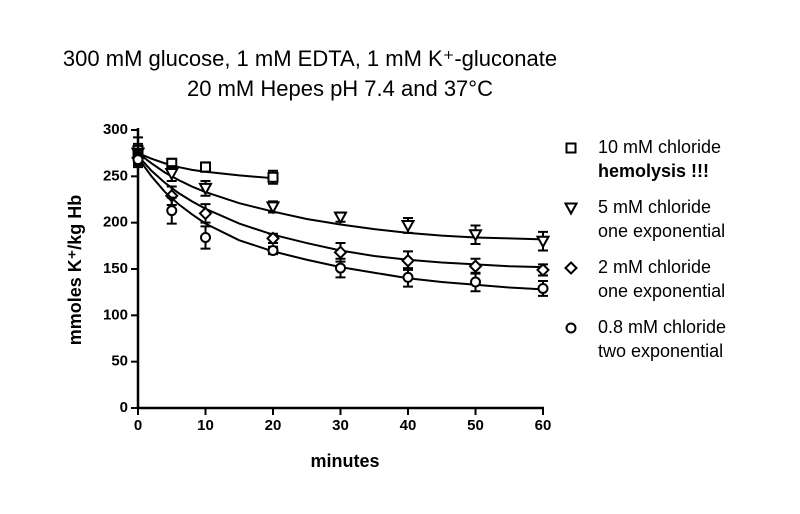 The height and width of the screenshot is (514, 800). Describe the element at coordinates (543, 425) in the screenshot. I see `x-tick-label: 60` at that location.